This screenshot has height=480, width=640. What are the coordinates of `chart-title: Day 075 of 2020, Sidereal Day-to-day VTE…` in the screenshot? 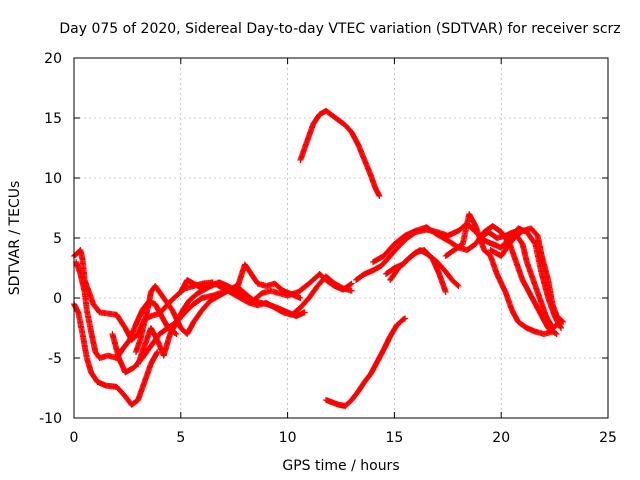 It's located at (339, 29).